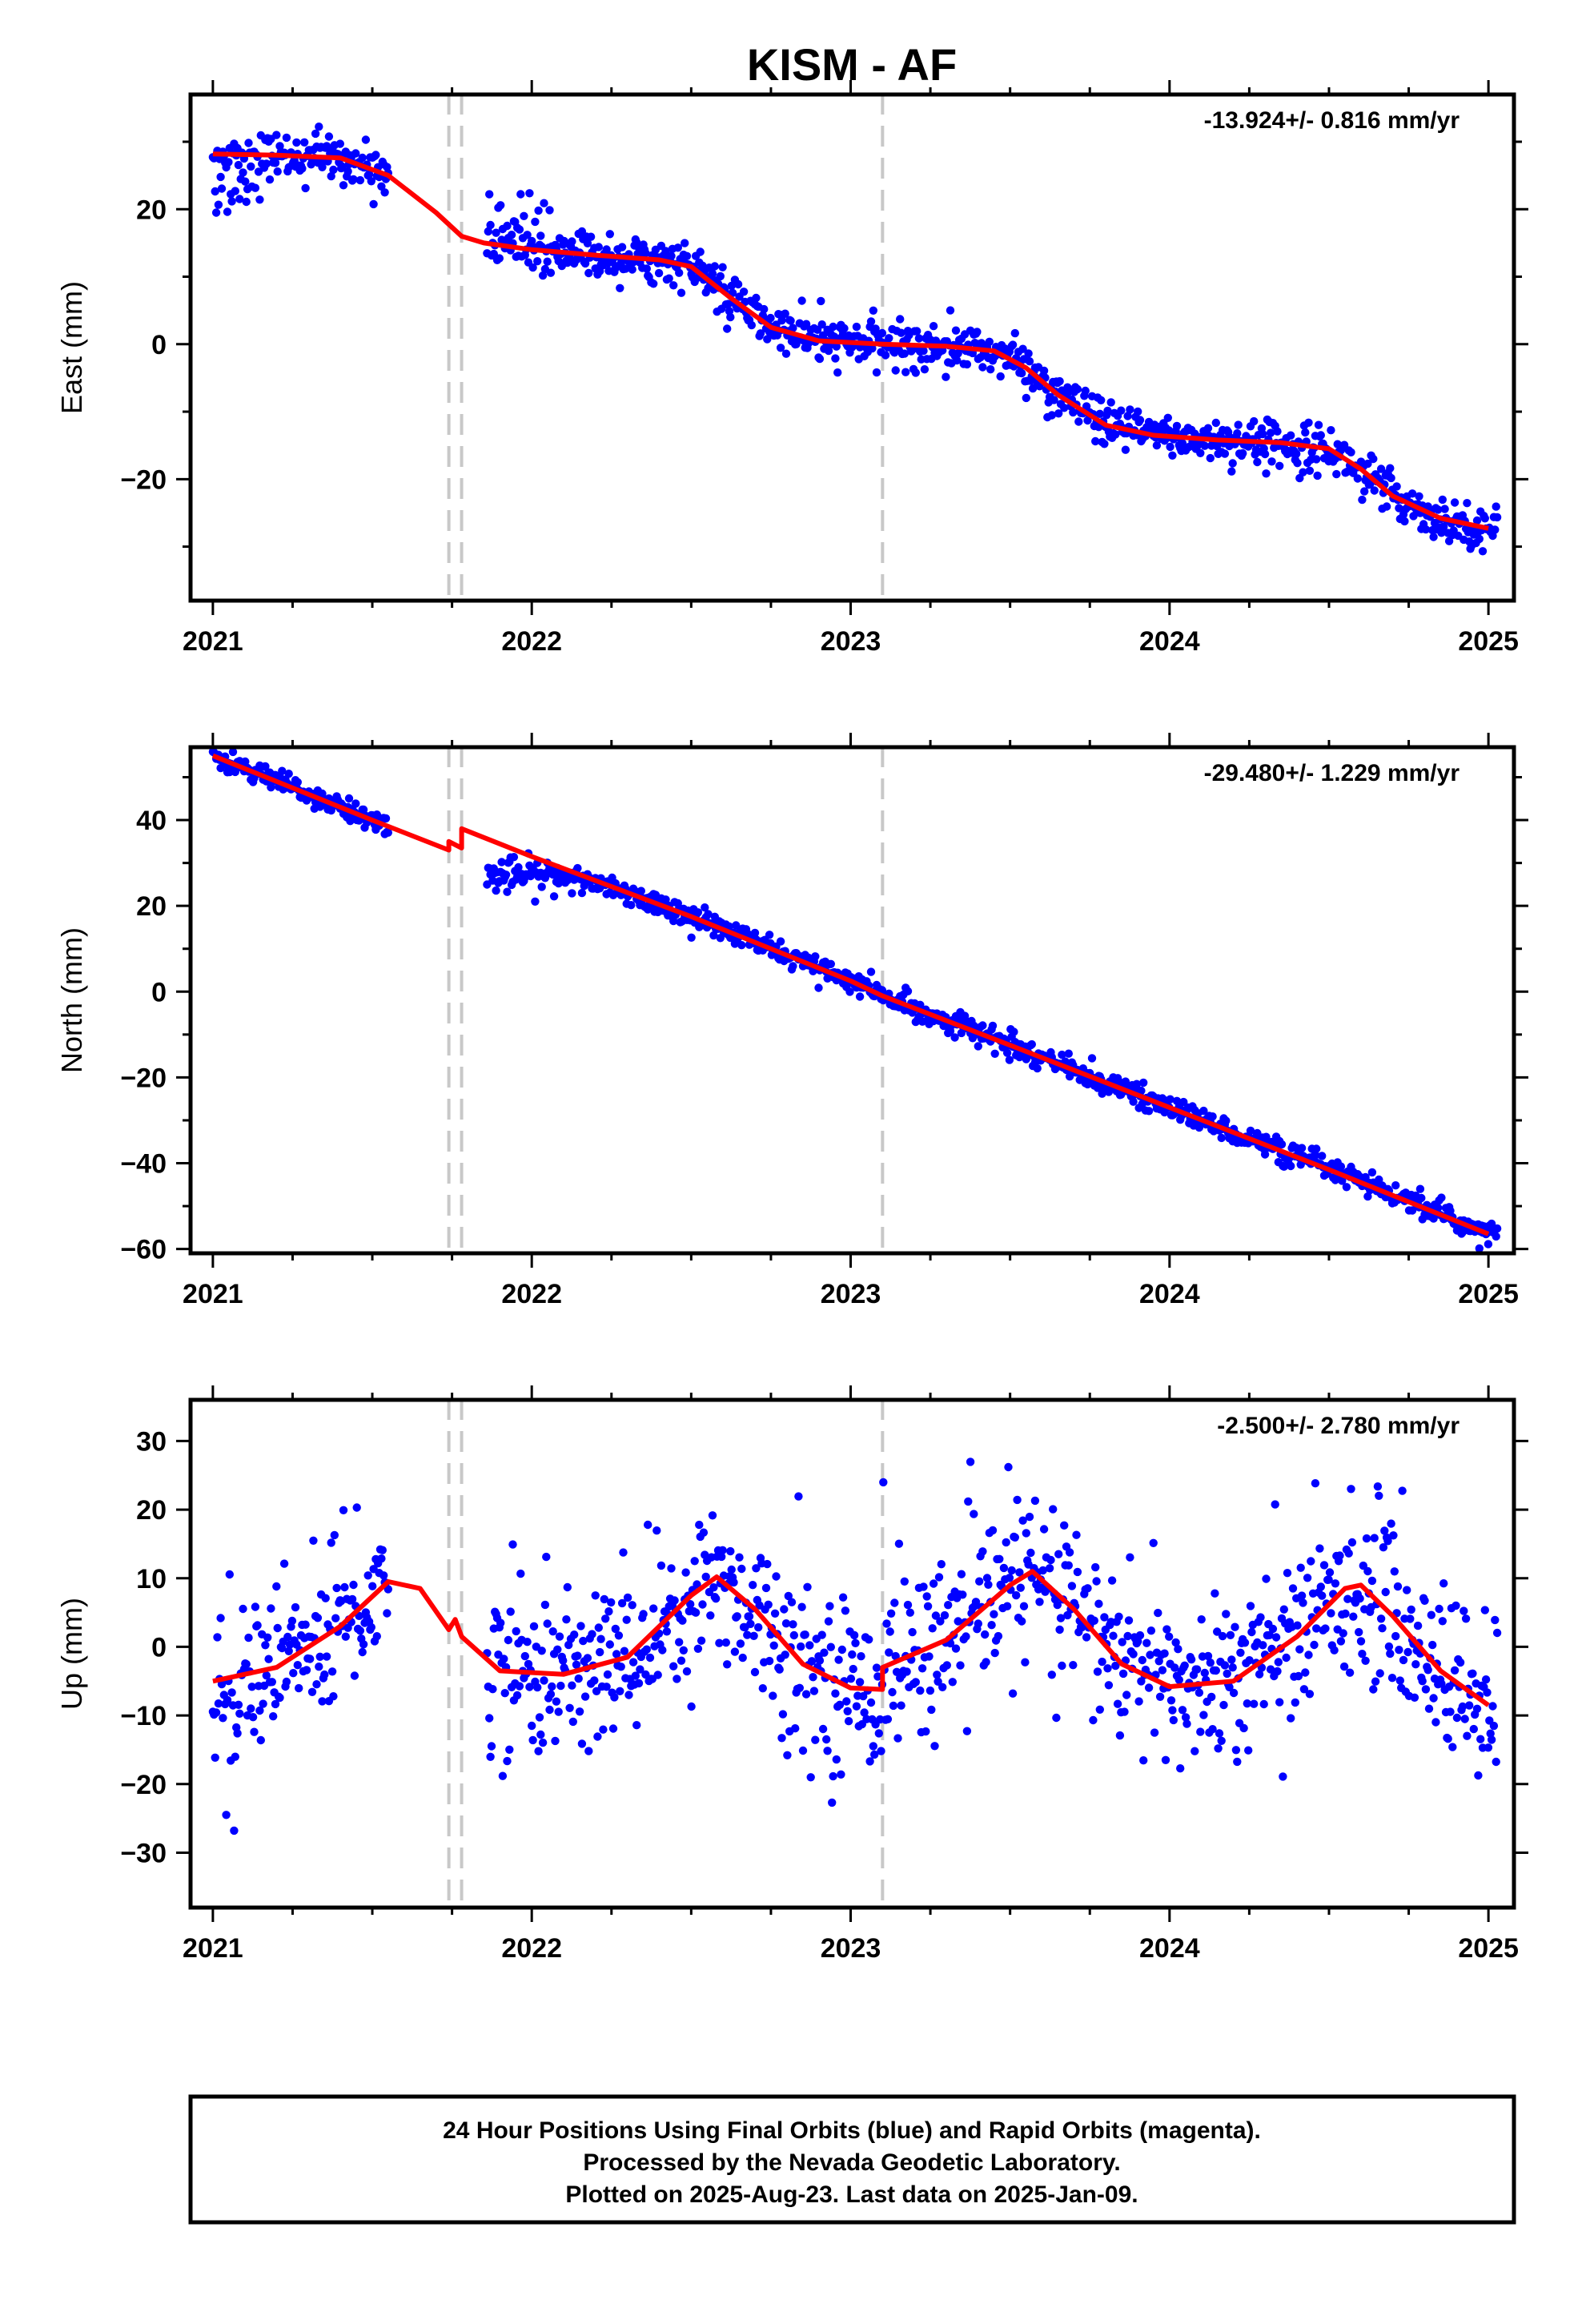  Describe the element at coordinates (531, 1949) in the screenshot. I see `x-tick-label: 2022` at that location.